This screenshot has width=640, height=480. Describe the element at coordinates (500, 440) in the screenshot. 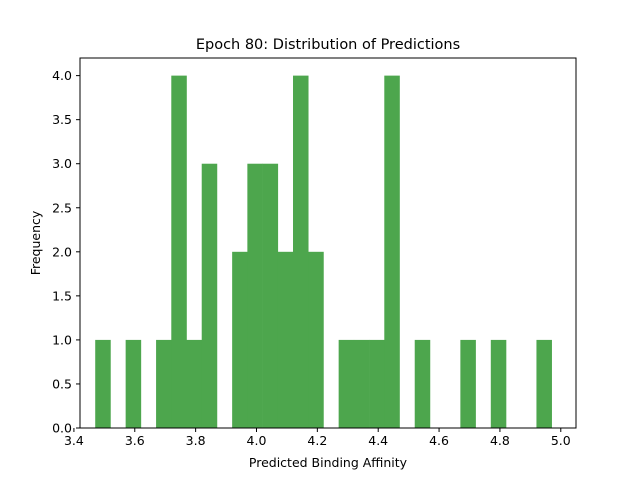

I see `x-tick-label: 4.8` at that location.